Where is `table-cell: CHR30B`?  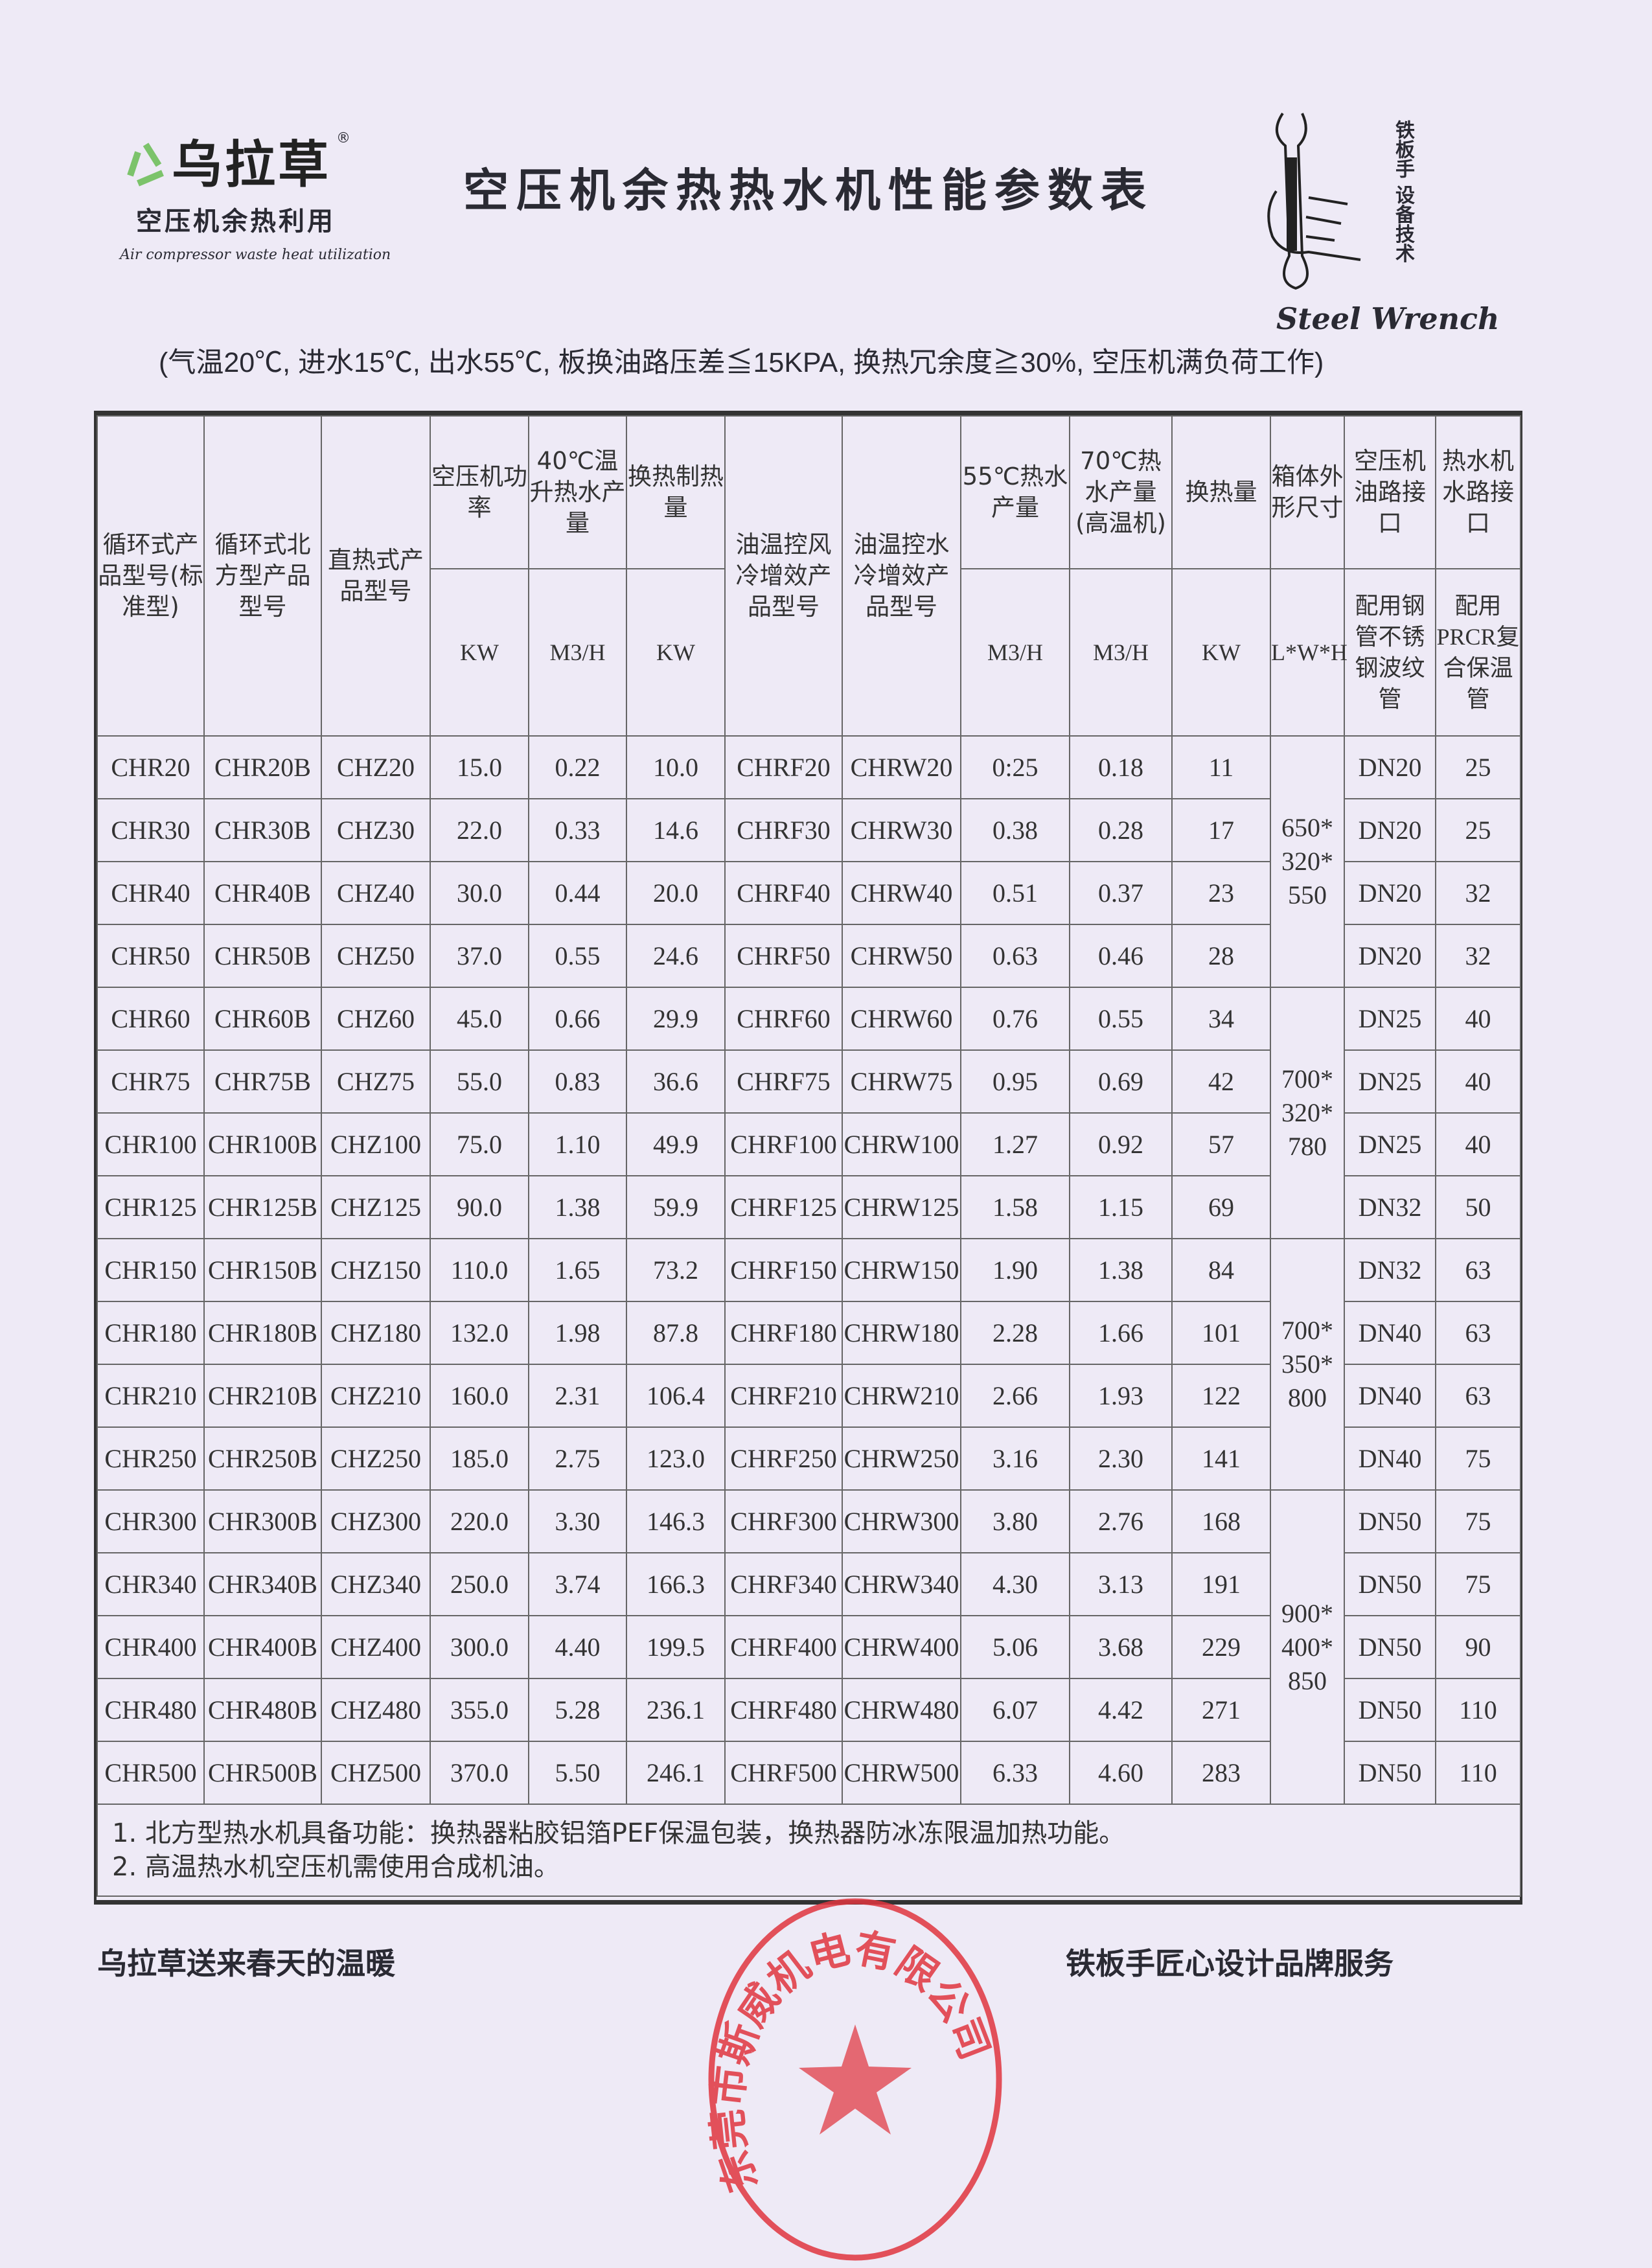 table-cell: CHR30B is located at coordinates (262, 830).